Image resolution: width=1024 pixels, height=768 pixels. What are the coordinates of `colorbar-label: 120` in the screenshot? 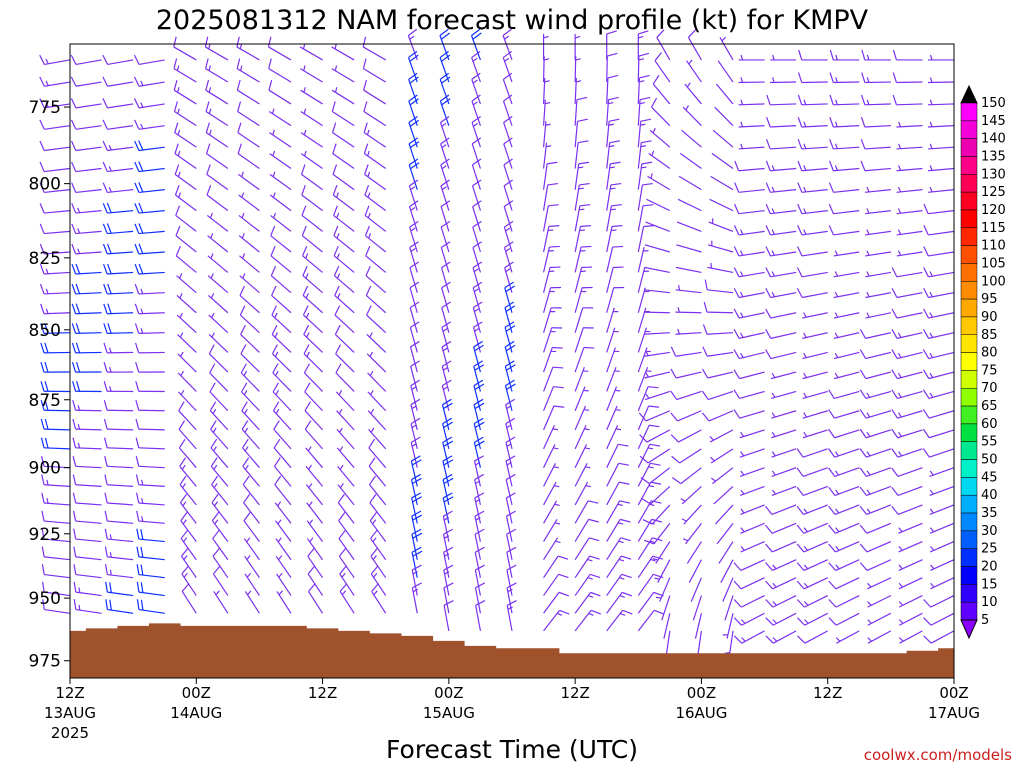 It's located at (993, 210).